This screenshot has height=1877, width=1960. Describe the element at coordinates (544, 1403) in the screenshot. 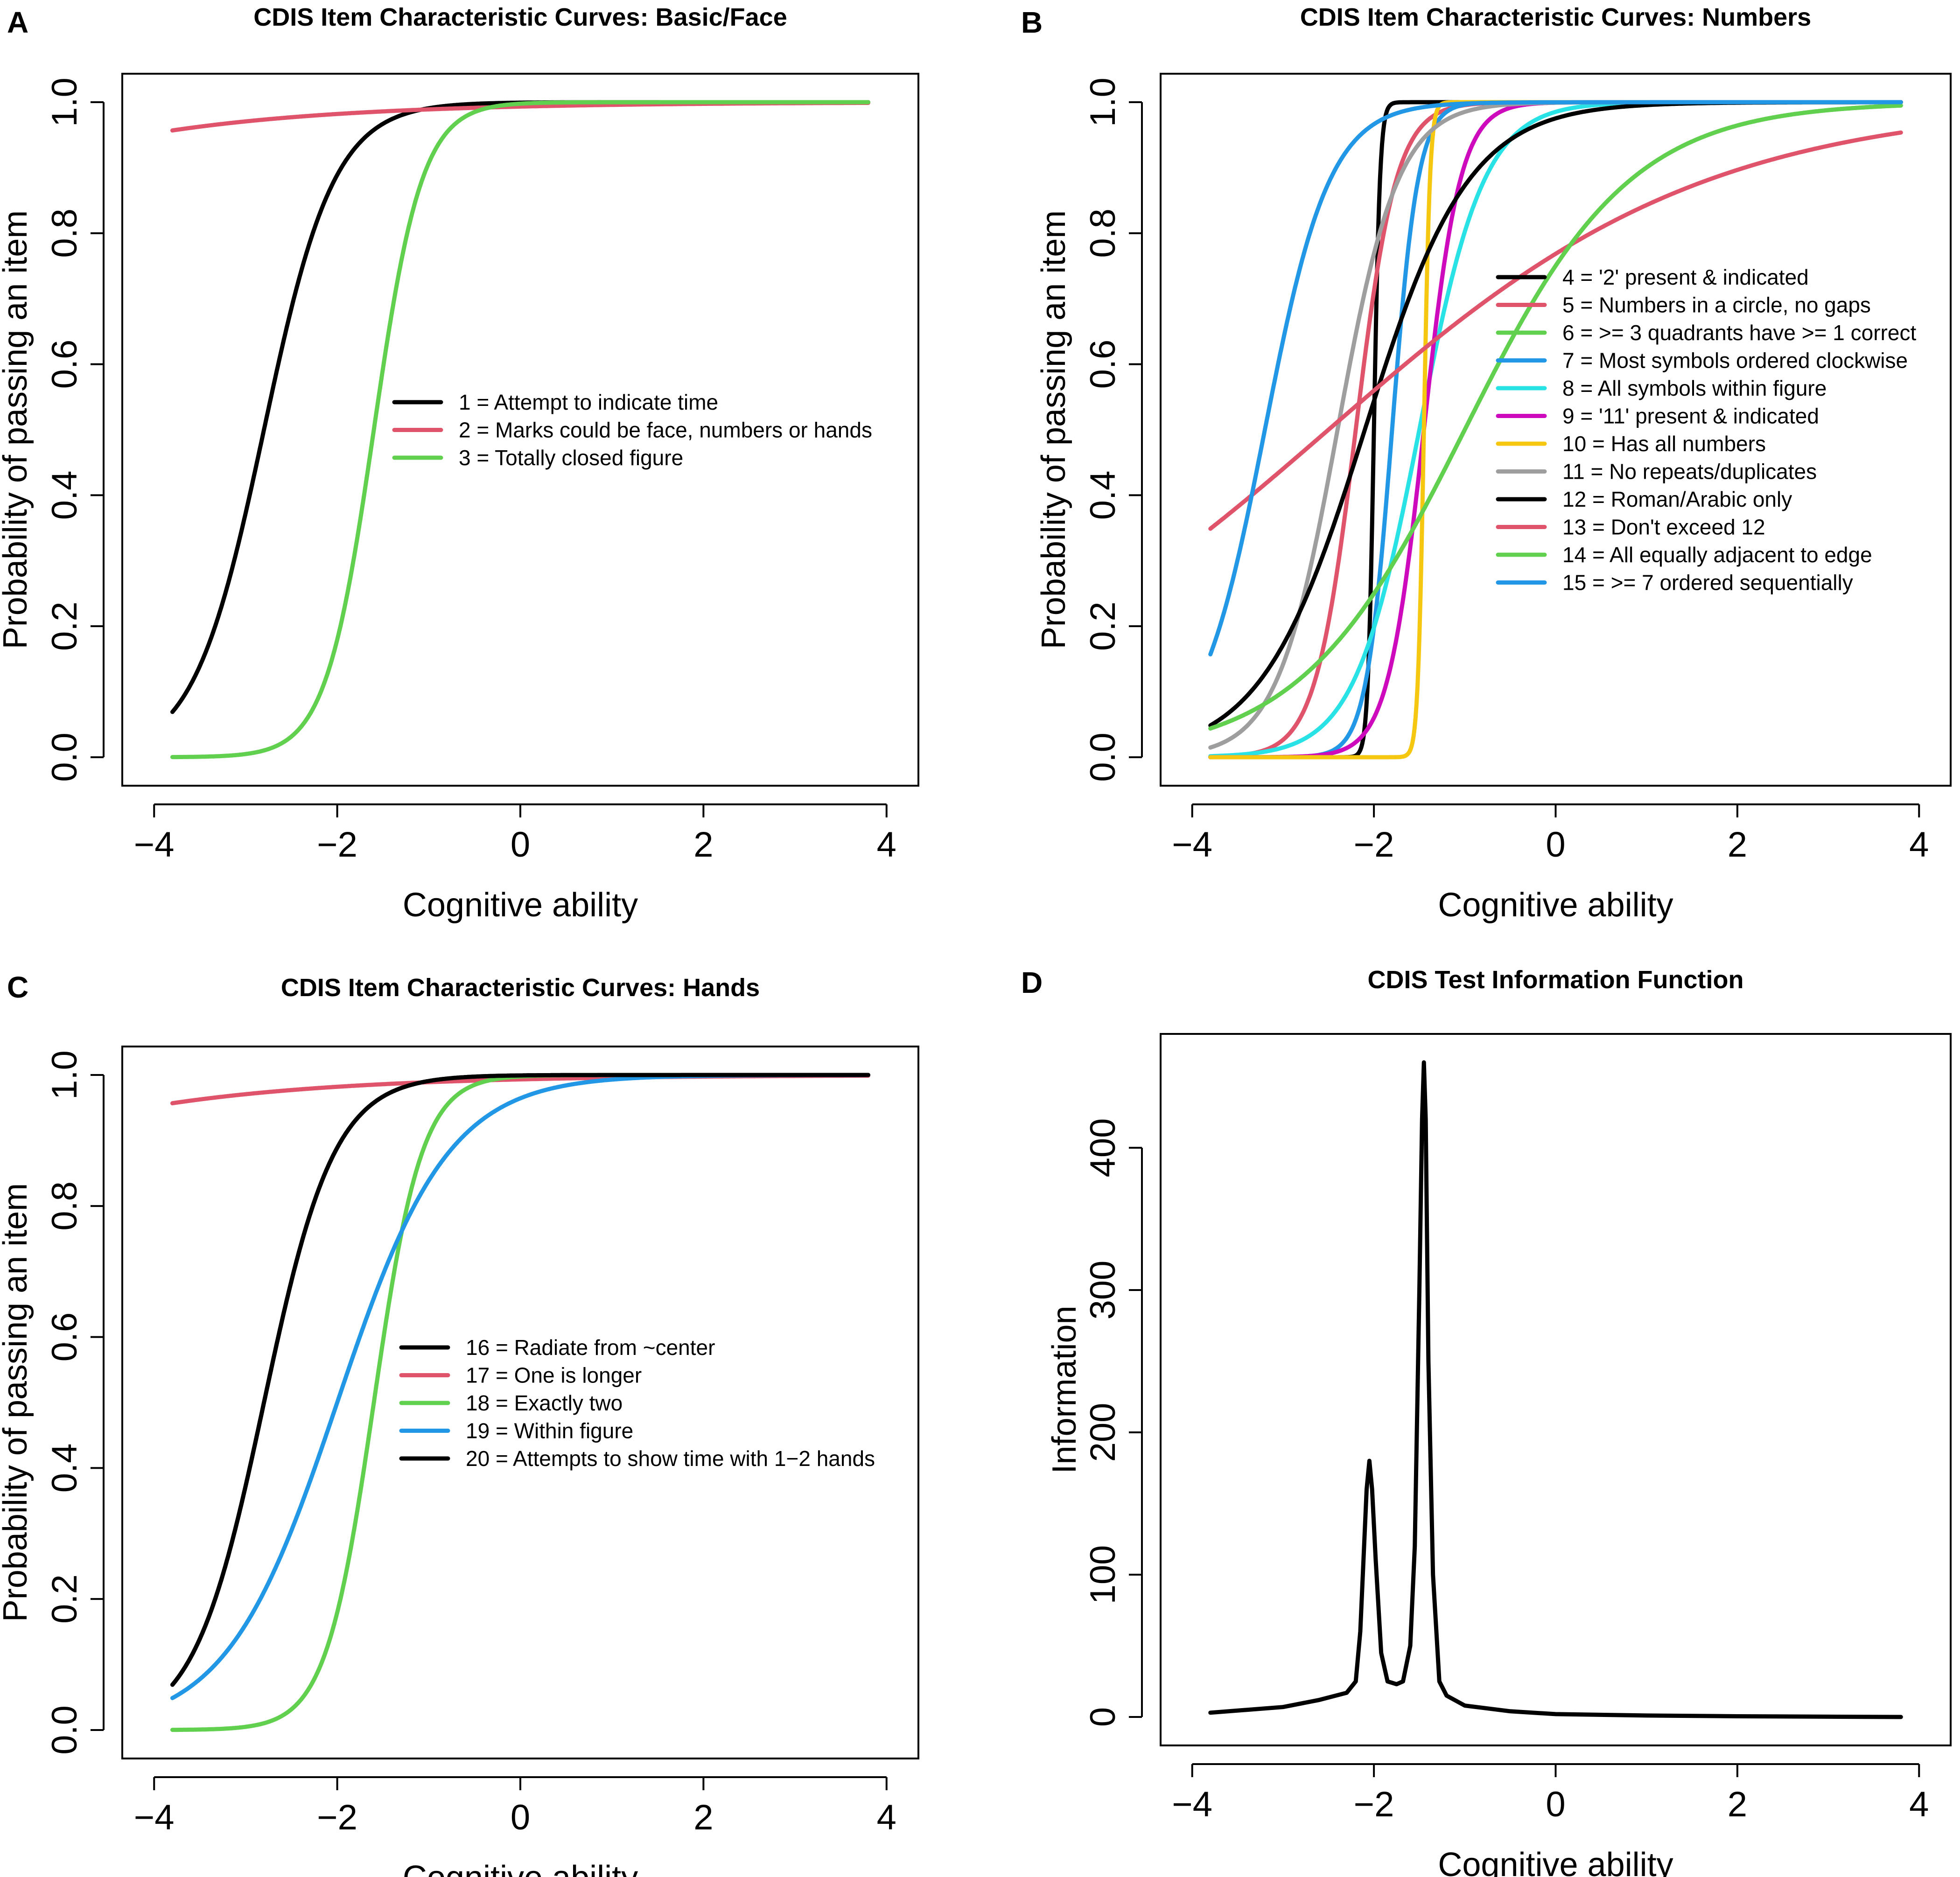

I see `legend-entry: 18 = Exactly two` at that location.